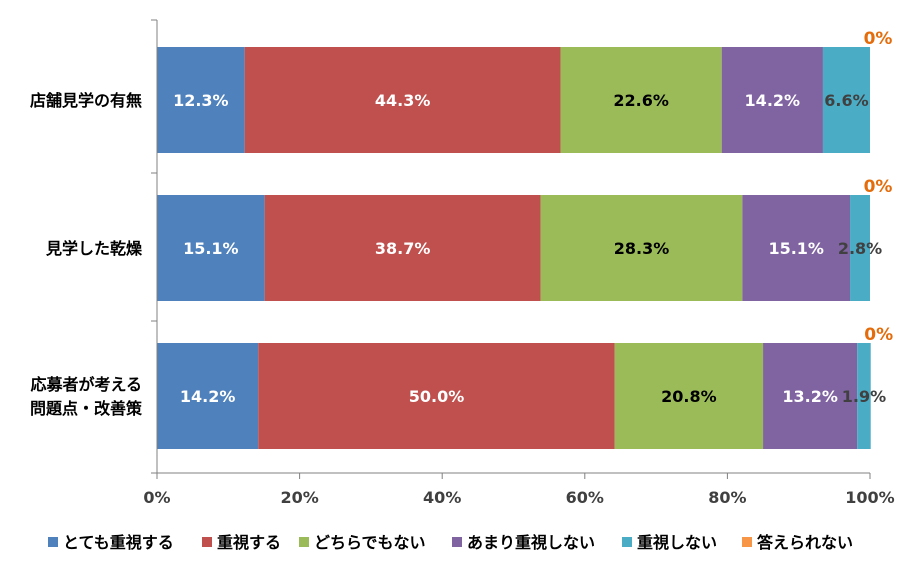 This screenshot has height=572, width=900. I want to click on legend-label: とても重視する, so click(118, 542).